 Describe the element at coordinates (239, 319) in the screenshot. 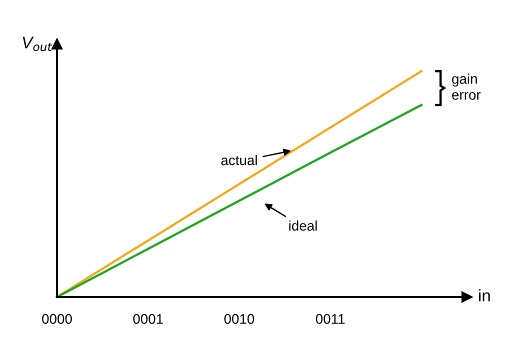

I see `x-tick-label: 0010` at that location.